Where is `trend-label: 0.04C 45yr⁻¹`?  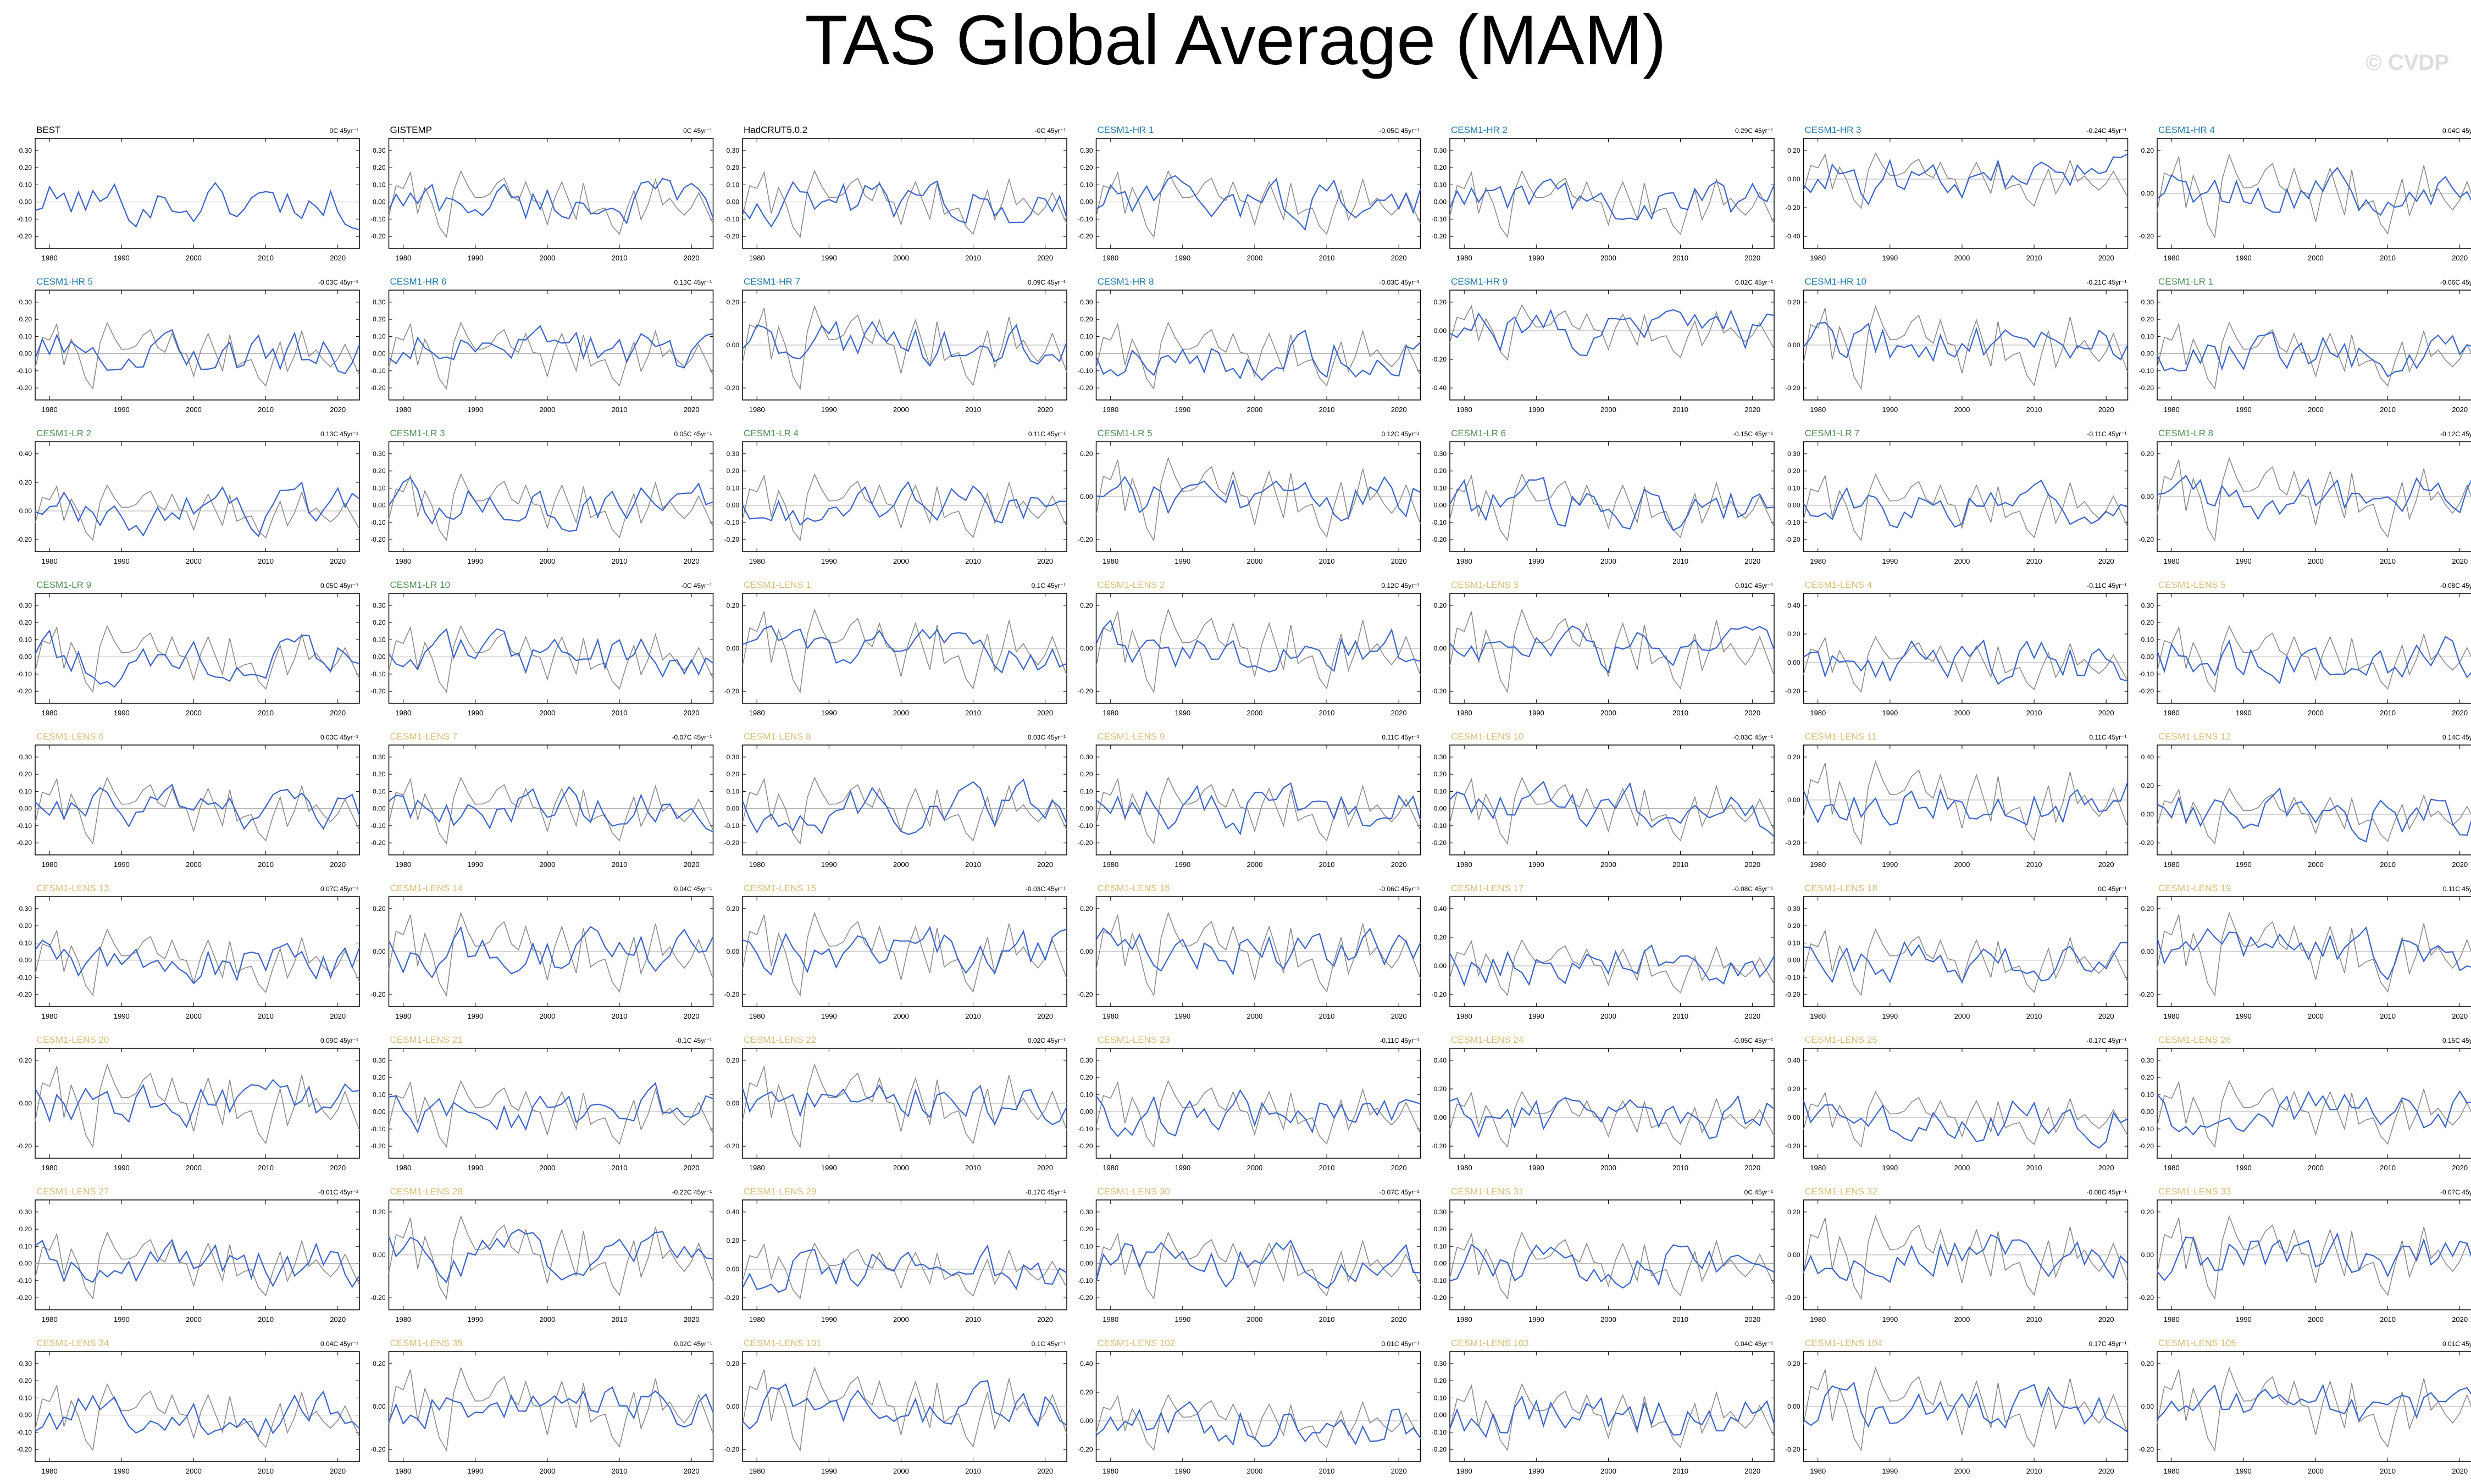
trend-label: 0.04C 45yr⁻¹ is located at coordinates (2456, 131).